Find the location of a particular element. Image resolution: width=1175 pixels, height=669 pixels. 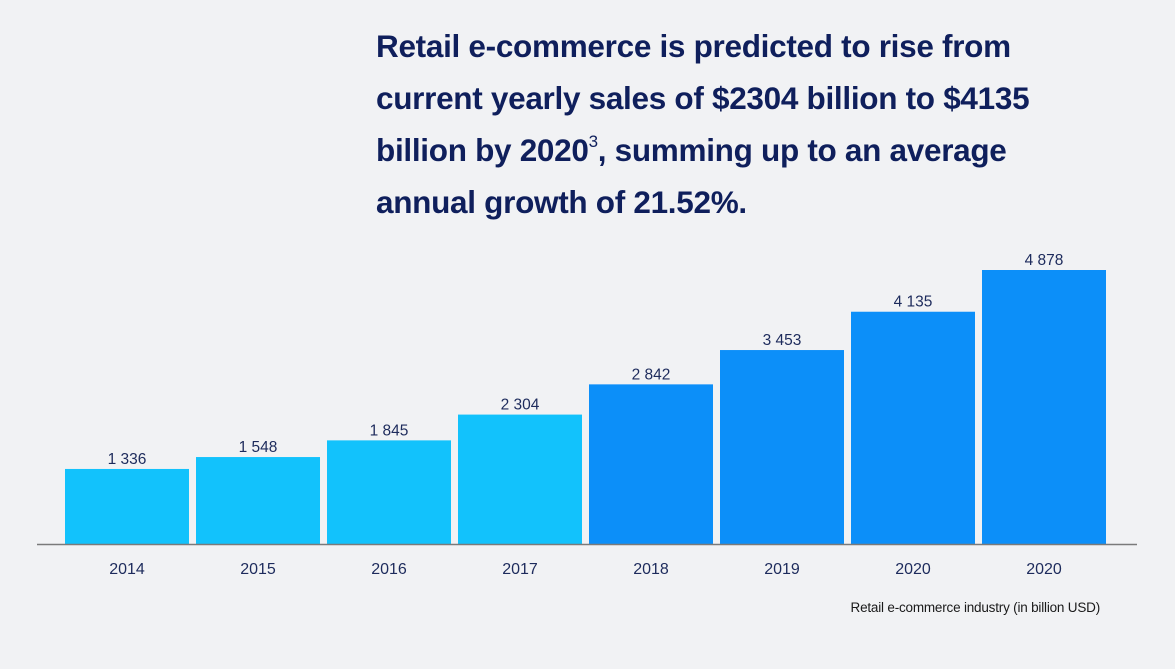

value-label: 1 336 is located at coordinates (127, 459).